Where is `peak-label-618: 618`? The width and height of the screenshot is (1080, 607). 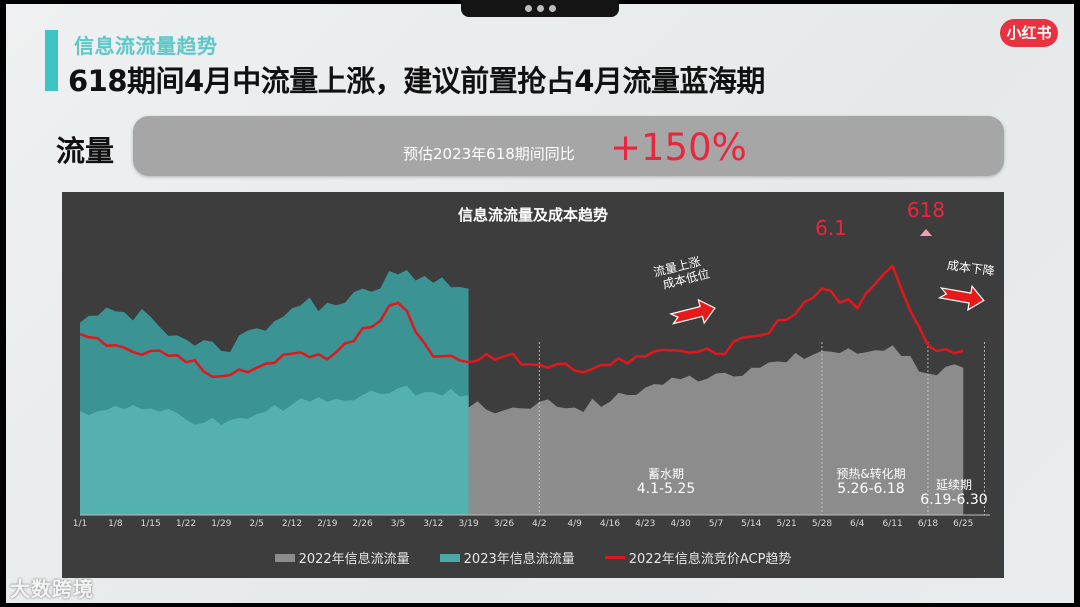 peak-label-618: 618 is located at coordinates (926, 210).